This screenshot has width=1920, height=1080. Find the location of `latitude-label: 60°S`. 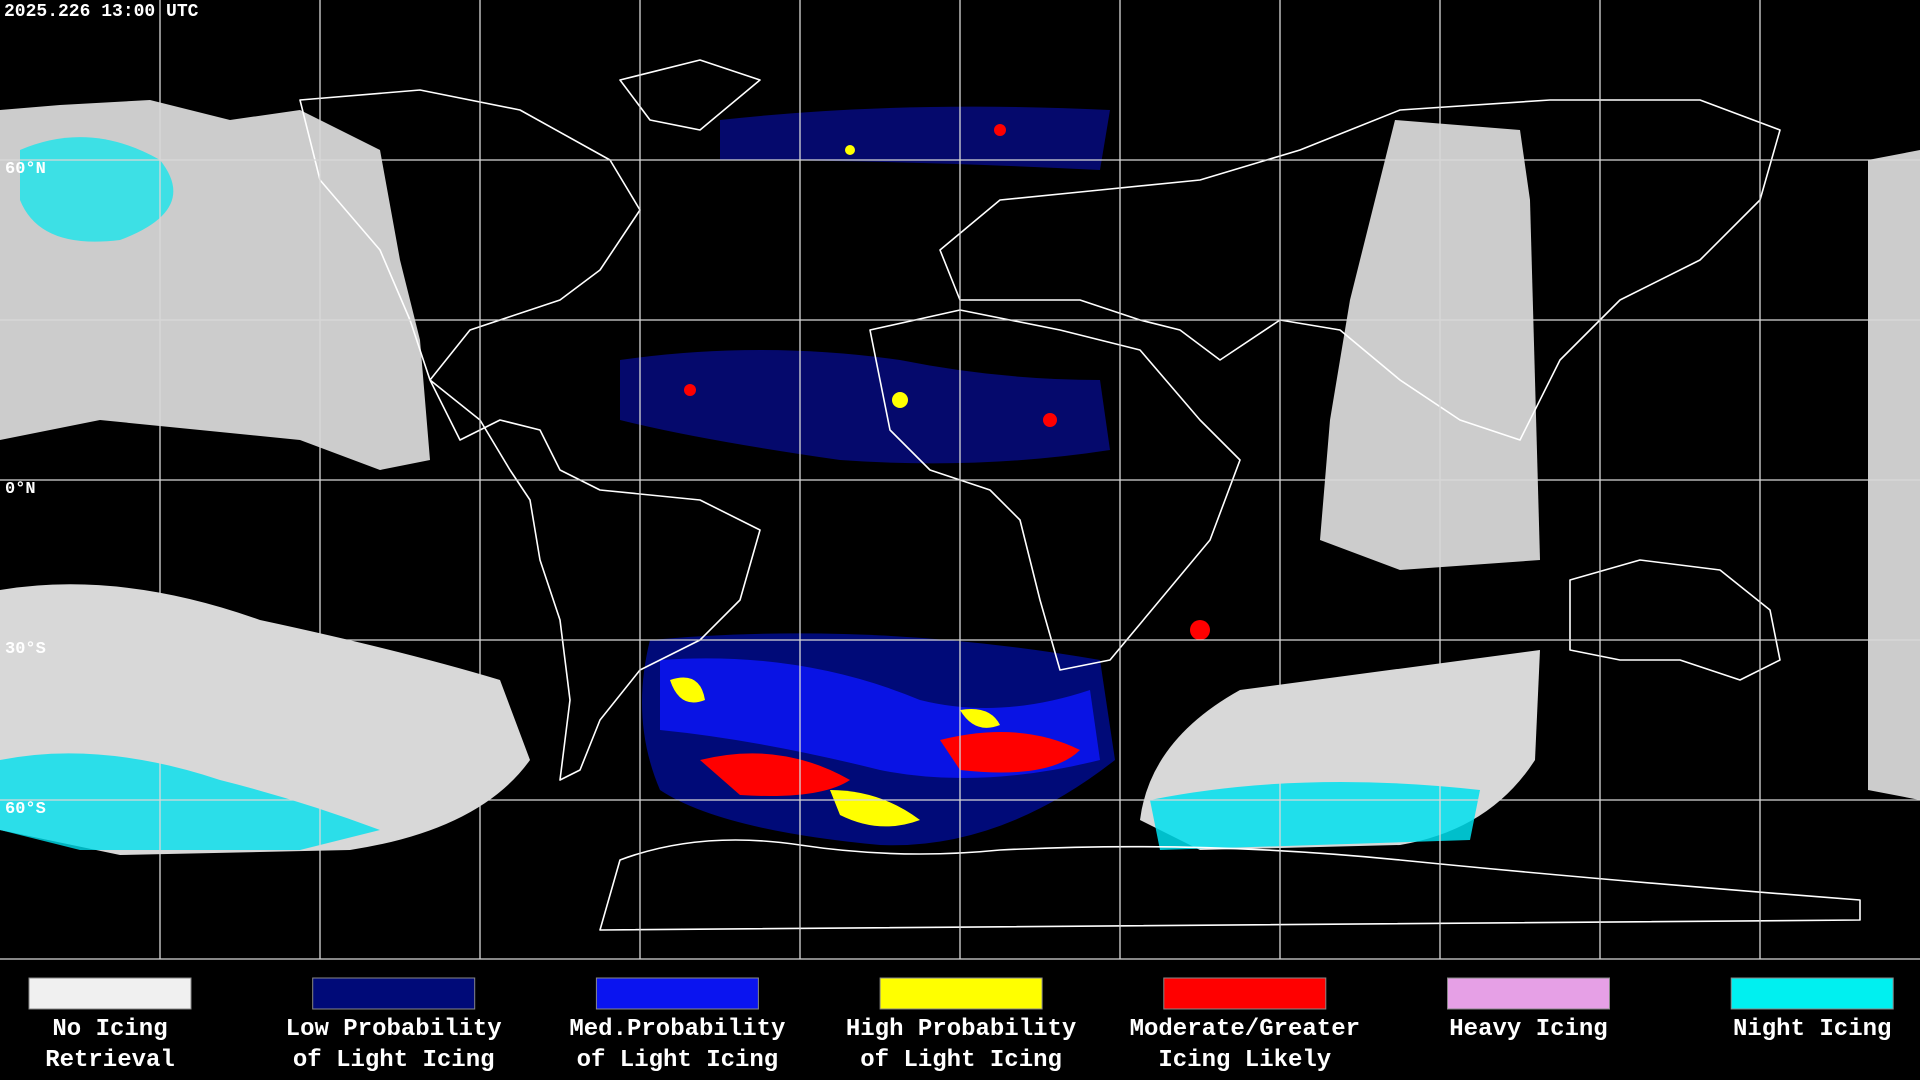

latitude-label: 60°S is located at coordinates (25, 809).